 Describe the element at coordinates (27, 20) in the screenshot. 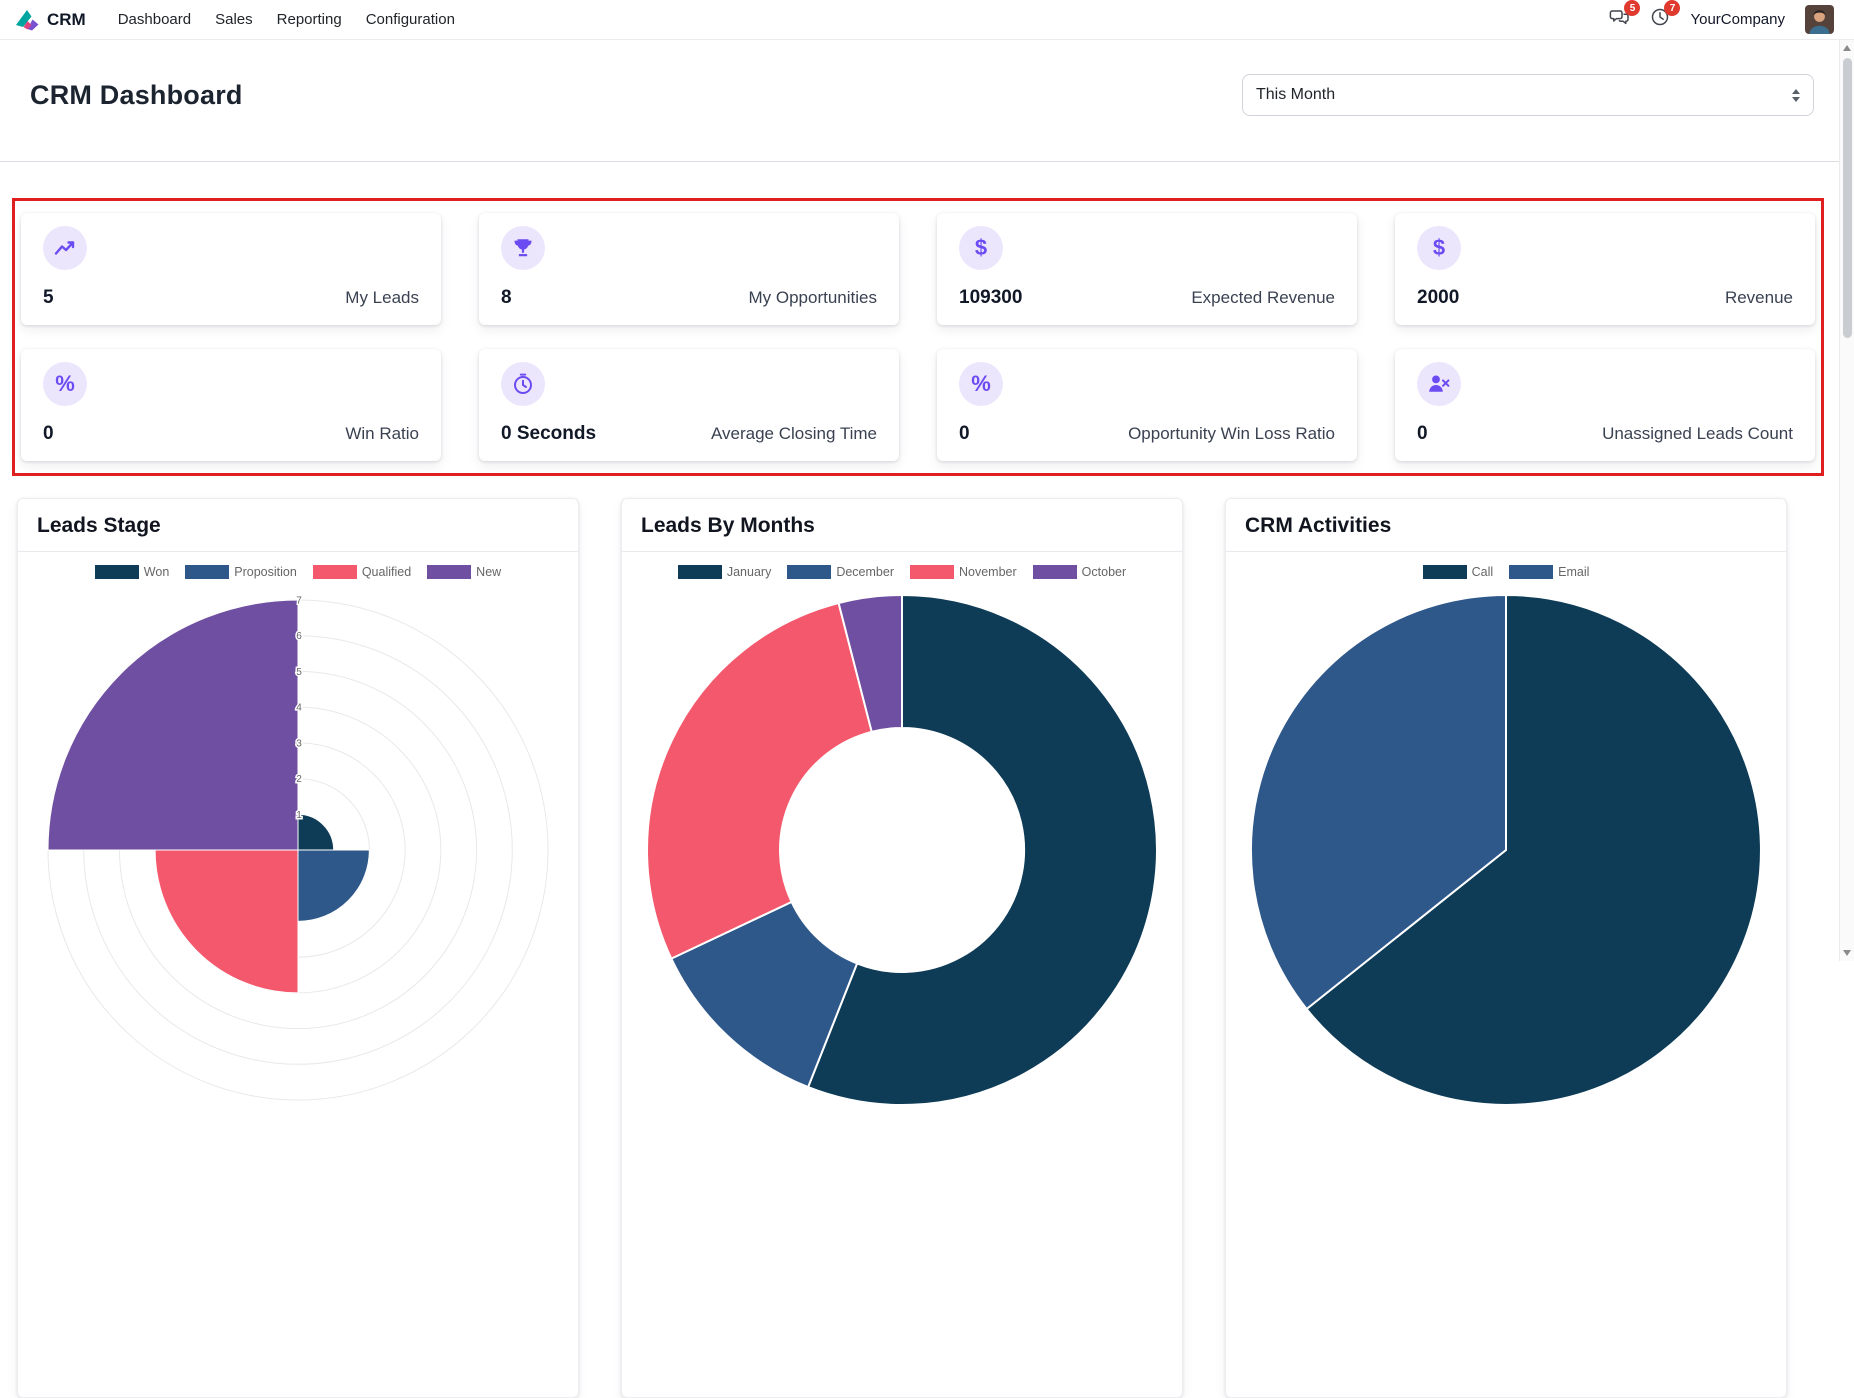

I see `app-logo-icon` at that location.